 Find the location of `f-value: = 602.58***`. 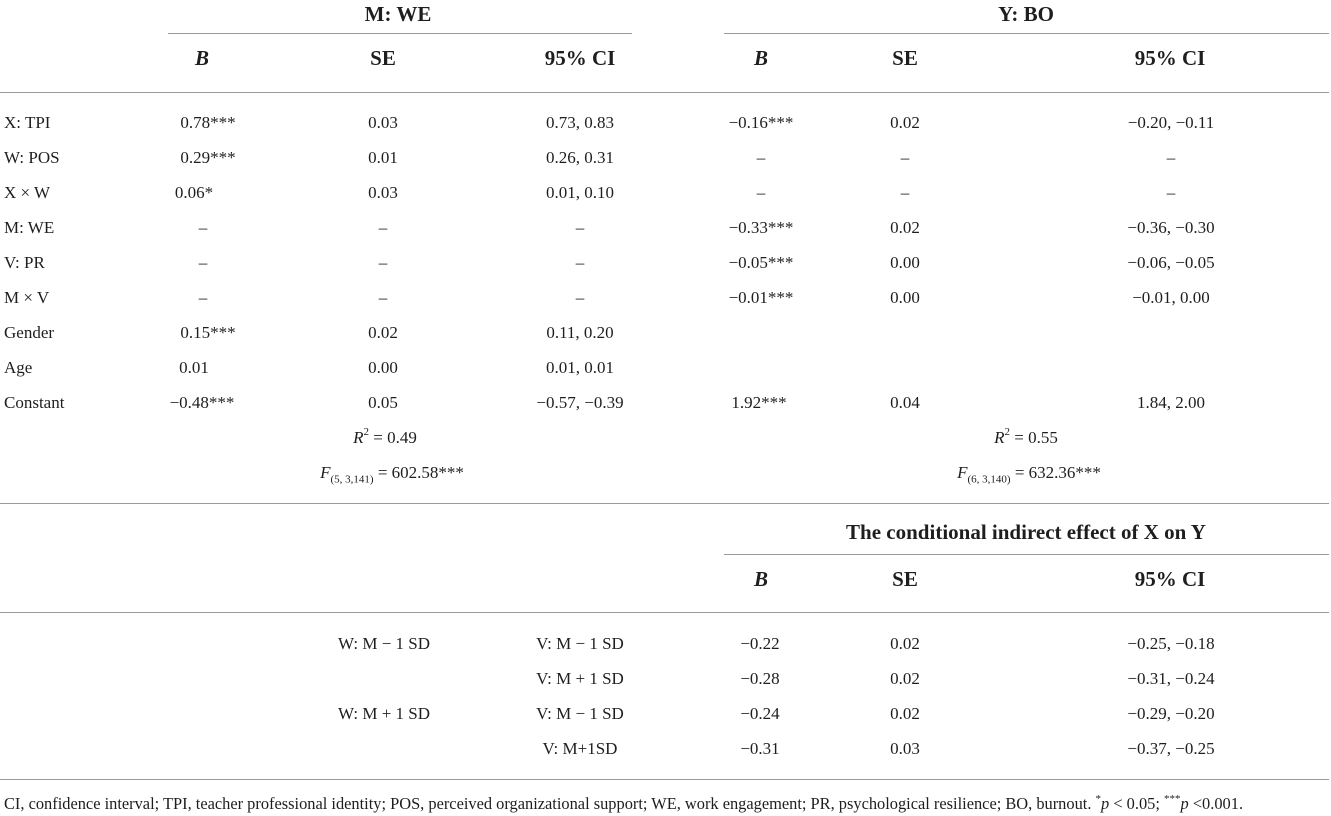

f-value: = 602.58*** is located at coordinates (418, 472).